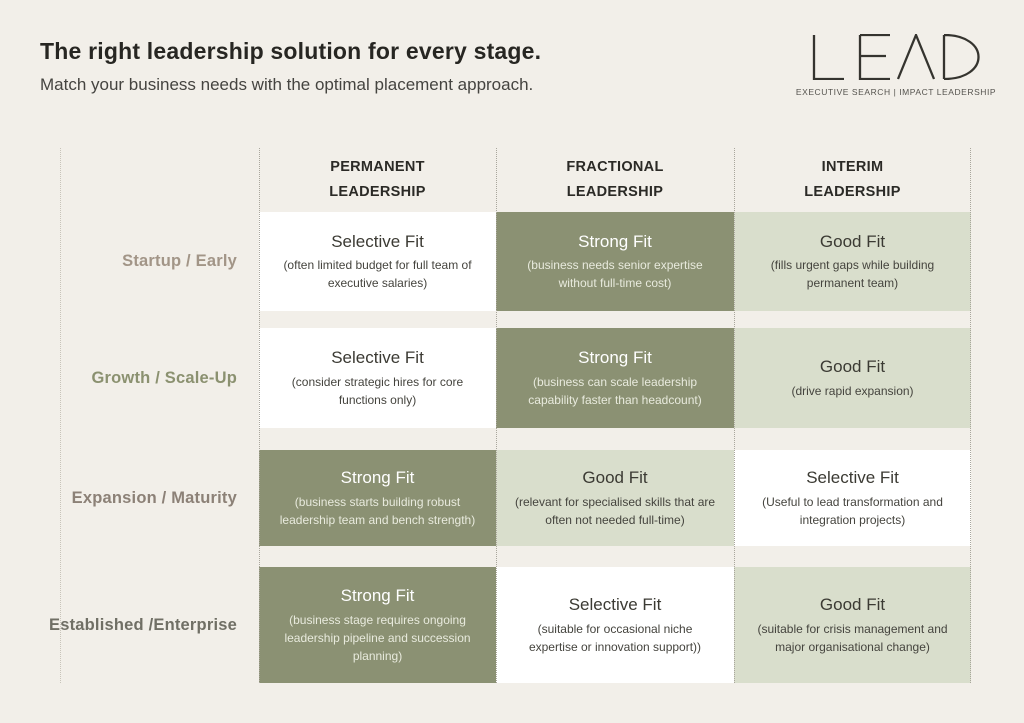  Describe the element at coordinates (154, 497) in the screenshot. I see `row-label-expansion-maturity: Expansion / Maturity` at that location.